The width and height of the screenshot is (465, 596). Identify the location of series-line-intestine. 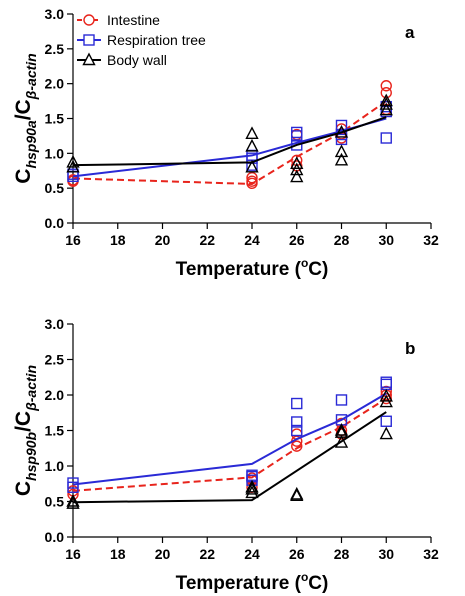
(229, 444).